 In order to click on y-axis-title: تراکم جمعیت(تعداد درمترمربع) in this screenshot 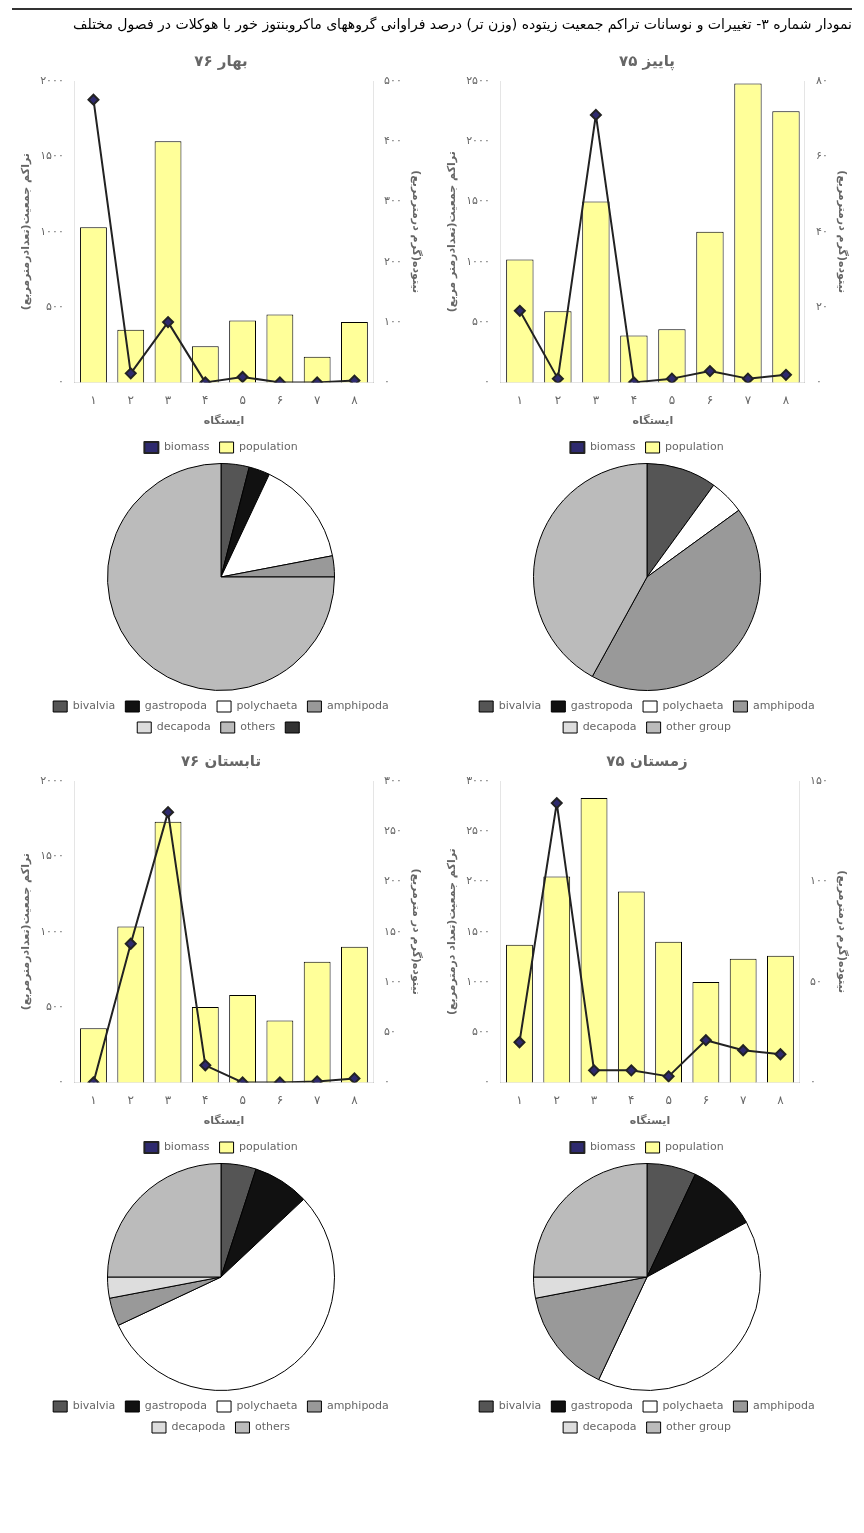, I will do `click(452, 932)`.